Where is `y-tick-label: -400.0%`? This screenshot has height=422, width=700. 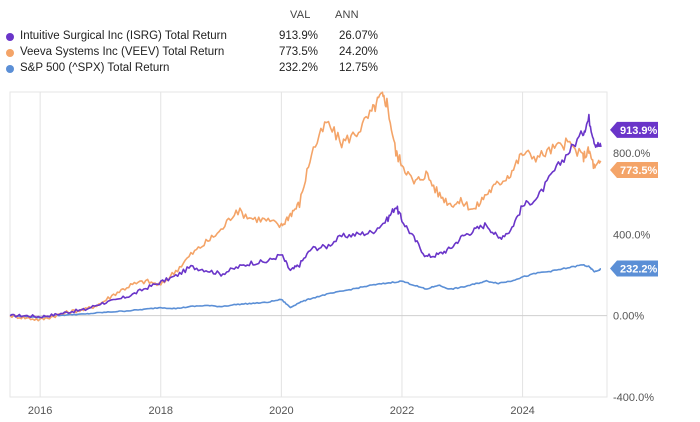
y-tick-label: -400.0% is located at coordinates (633, 398).